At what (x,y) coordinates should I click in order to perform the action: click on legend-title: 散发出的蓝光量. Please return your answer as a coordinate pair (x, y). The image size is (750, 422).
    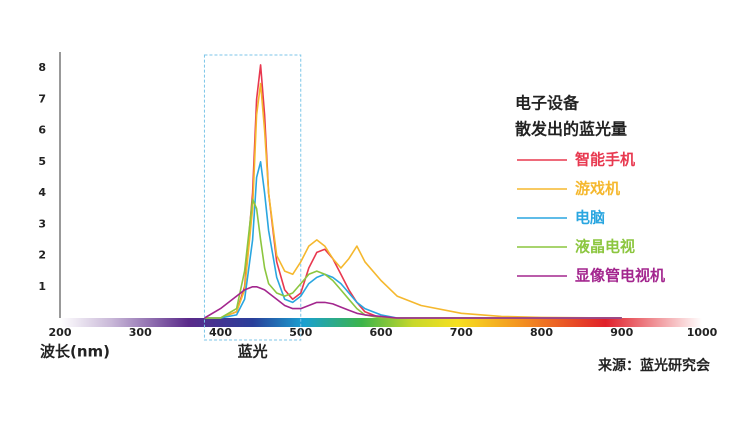
    Looking at the image, I should click on (571, 129).